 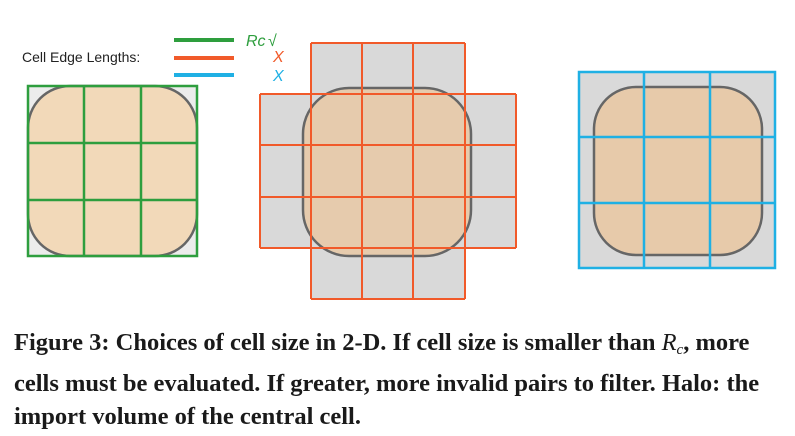 I want to click on legend-cross-icon-smaller: X, so click(x=278, y=57).